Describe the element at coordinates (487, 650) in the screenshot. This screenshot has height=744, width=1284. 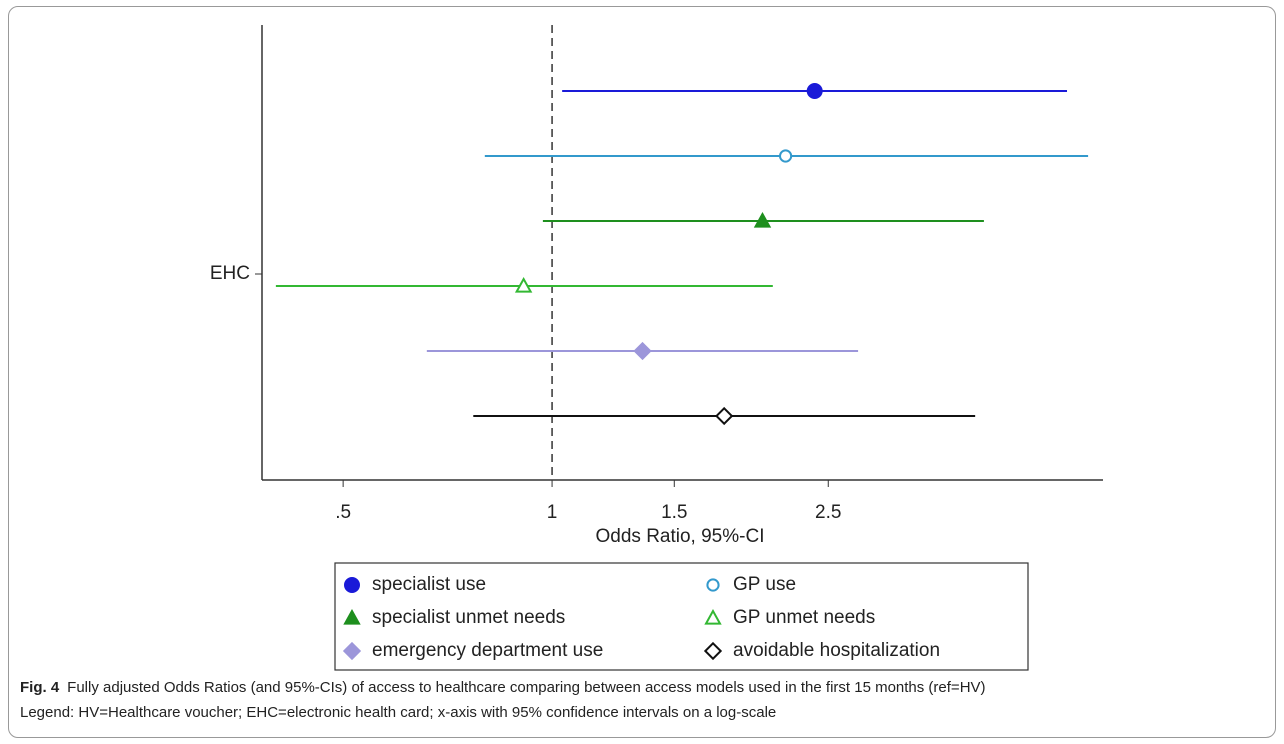
I see `legend-label: emergency department use` at that location.